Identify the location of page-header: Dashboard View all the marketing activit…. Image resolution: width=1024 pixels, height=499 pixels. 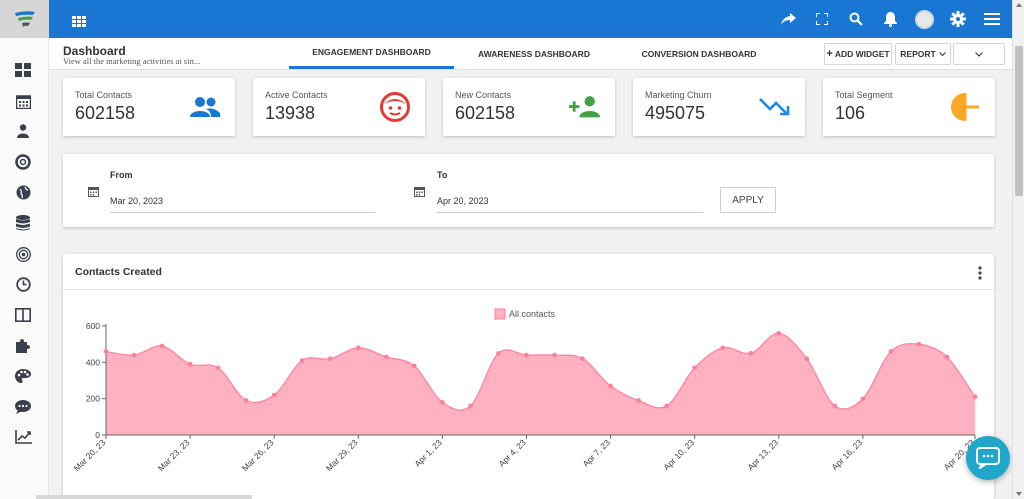
(530, 54).